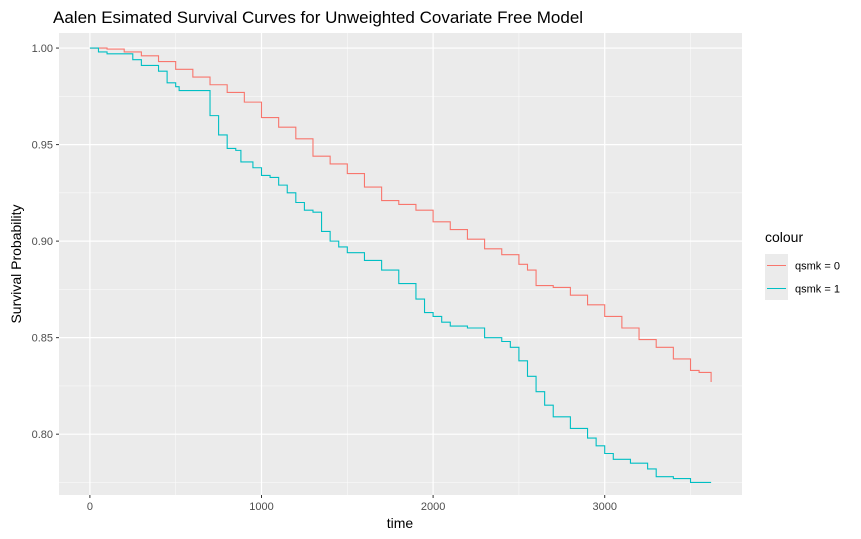 The width and height of the screenshot is (861, 539). I want to click on legend: colour qsmk = 0 qsmk = 1, so click(802, 264).